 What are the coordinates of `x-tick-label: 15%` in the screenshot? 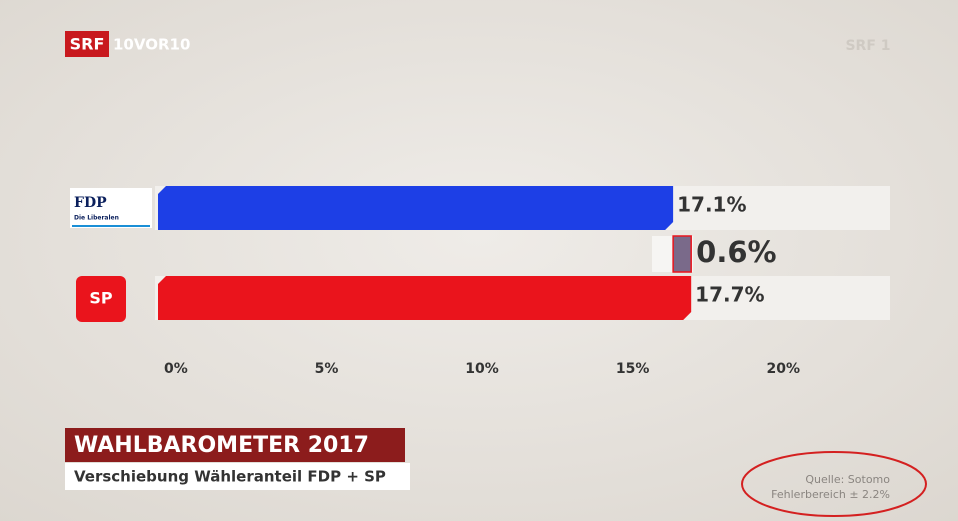 It's located at (633, 369).